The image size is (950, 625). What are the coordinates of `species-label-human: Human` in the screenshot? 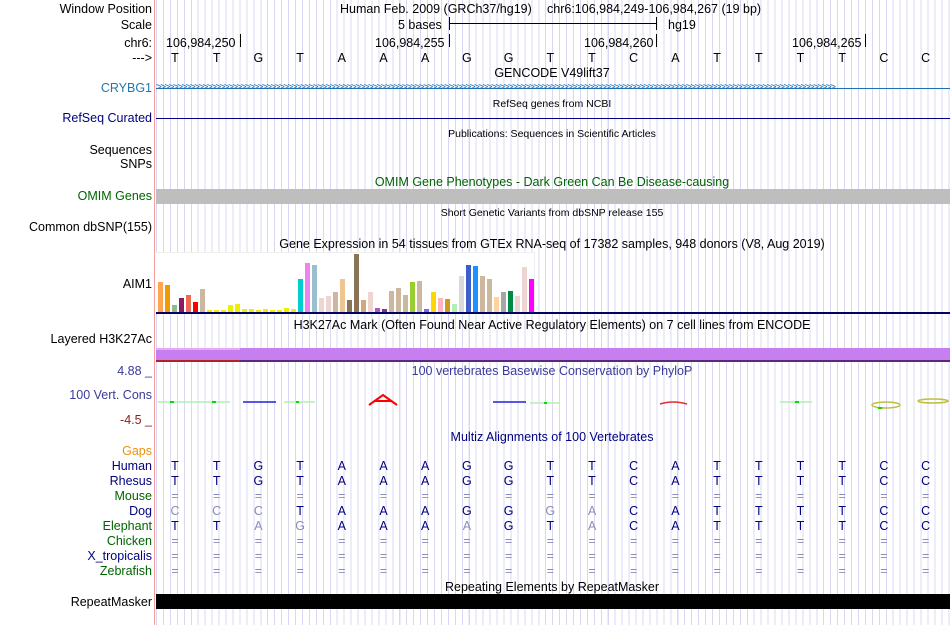 It's located at (131, 466).